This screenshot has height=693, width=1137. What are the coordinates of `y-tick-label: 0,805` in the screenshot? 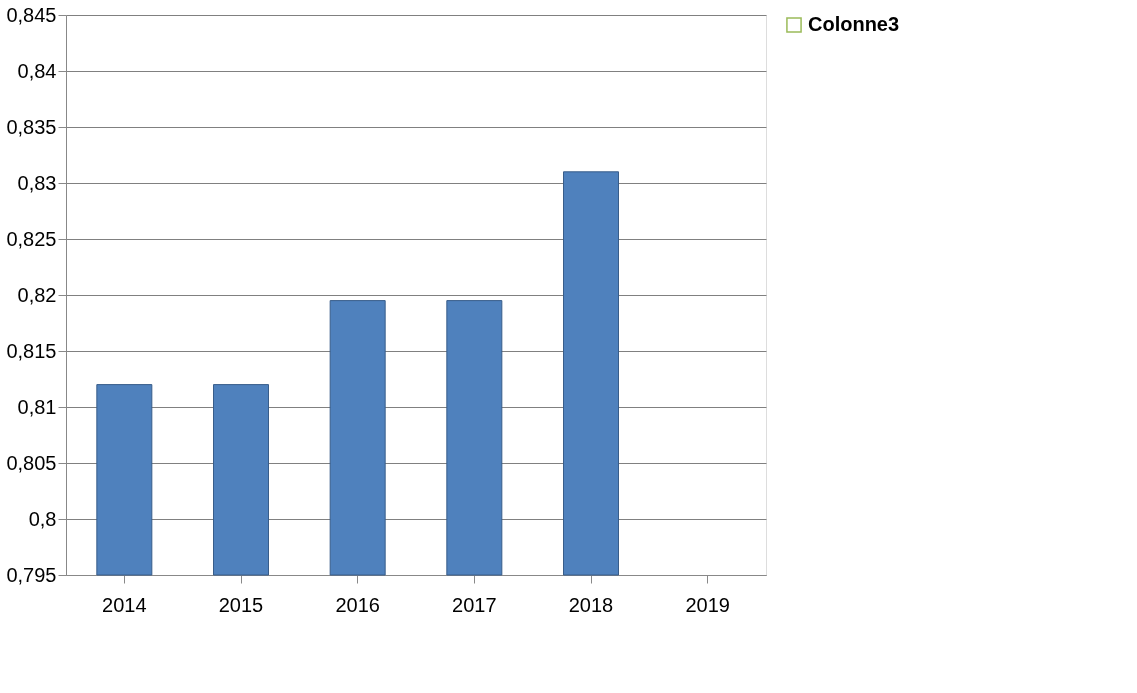 It's located at (31, 462).